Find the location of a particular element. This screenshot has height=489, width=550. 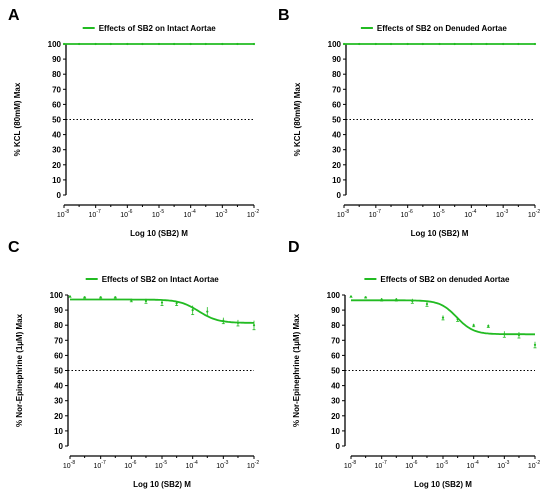

y-tick-label: 30 is located at coordinates (335, 401).